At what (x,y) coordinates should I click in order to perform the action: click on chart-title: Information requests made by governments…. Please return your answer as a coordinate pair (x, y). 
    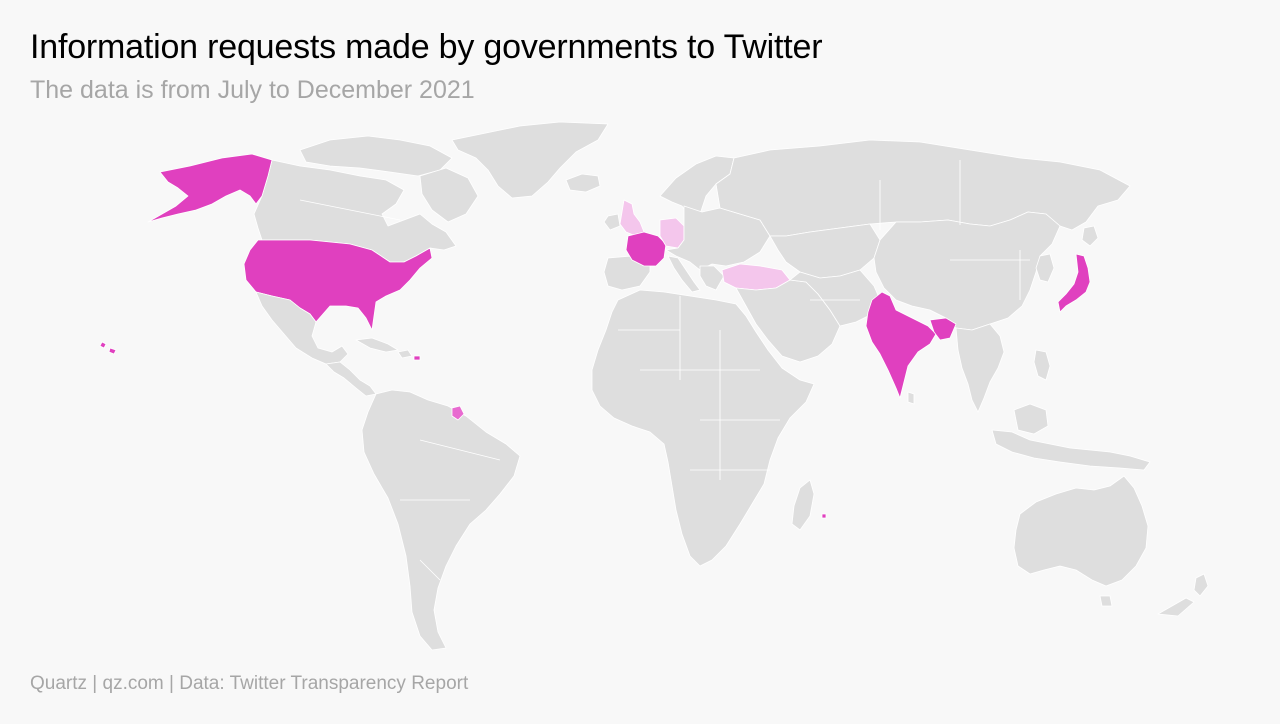
    Looking at the image, I should click on (426, 47).